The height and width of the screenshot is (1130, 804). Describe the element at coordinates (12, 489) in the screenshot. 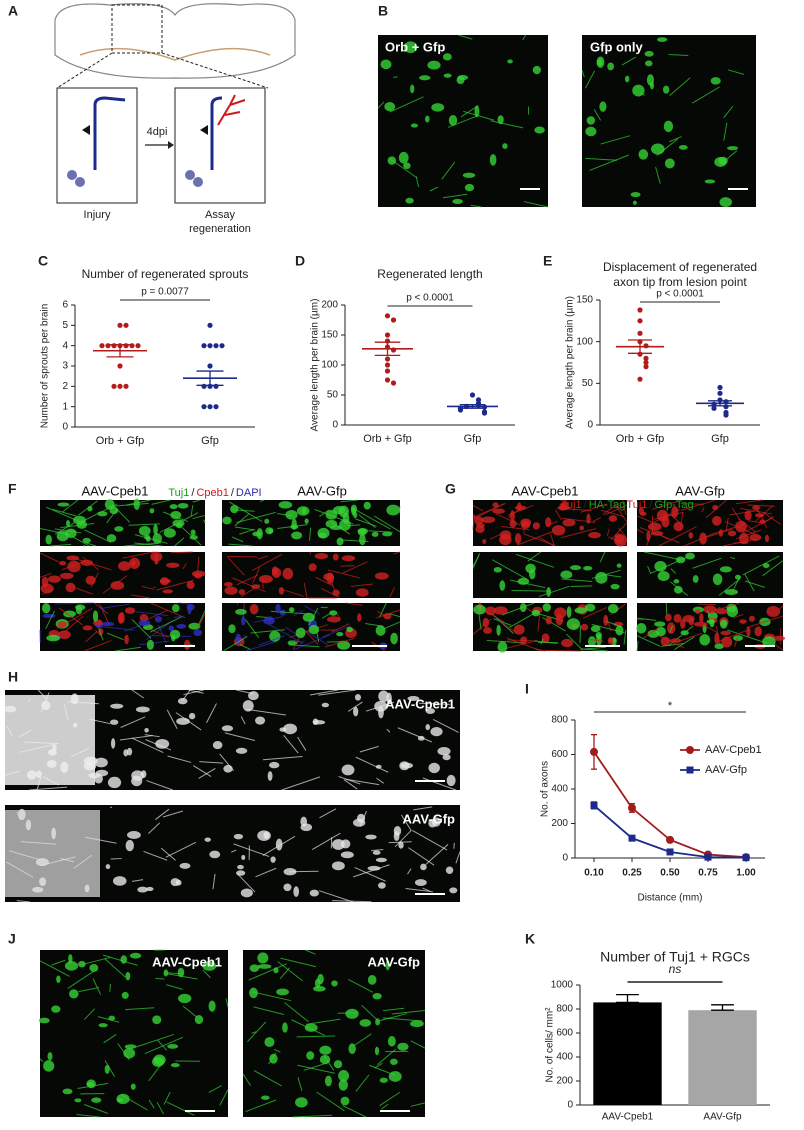

I see `panel-letter: F` at that location.